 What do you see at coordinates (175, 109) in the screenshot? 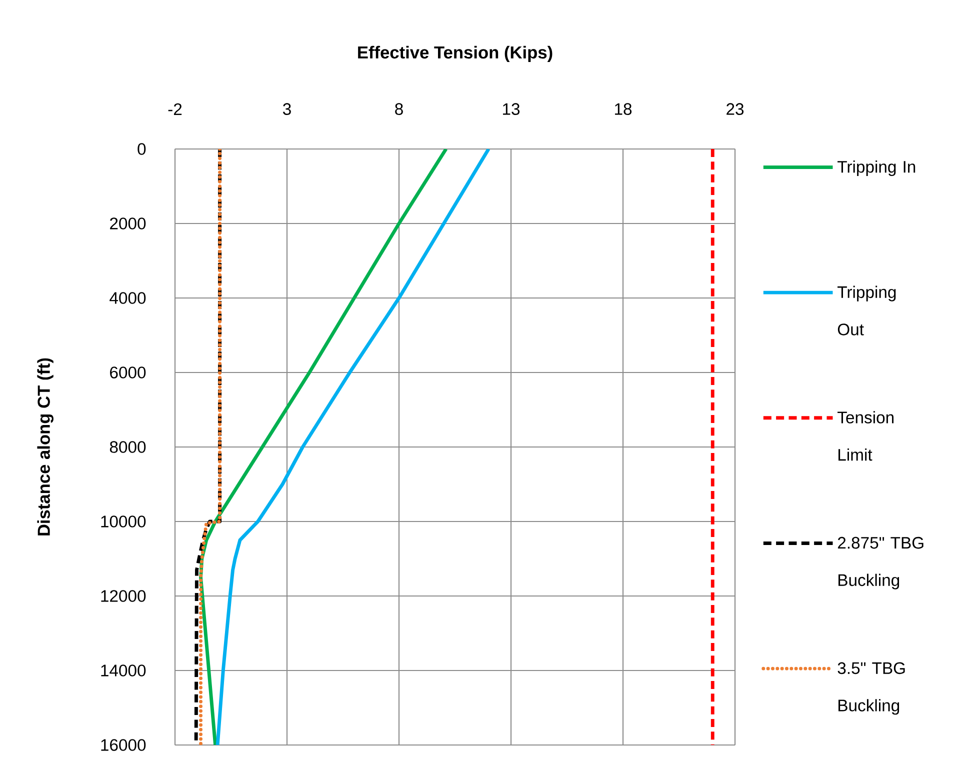
I see `x-tick-label: -2` at bounding box center [175, 109].